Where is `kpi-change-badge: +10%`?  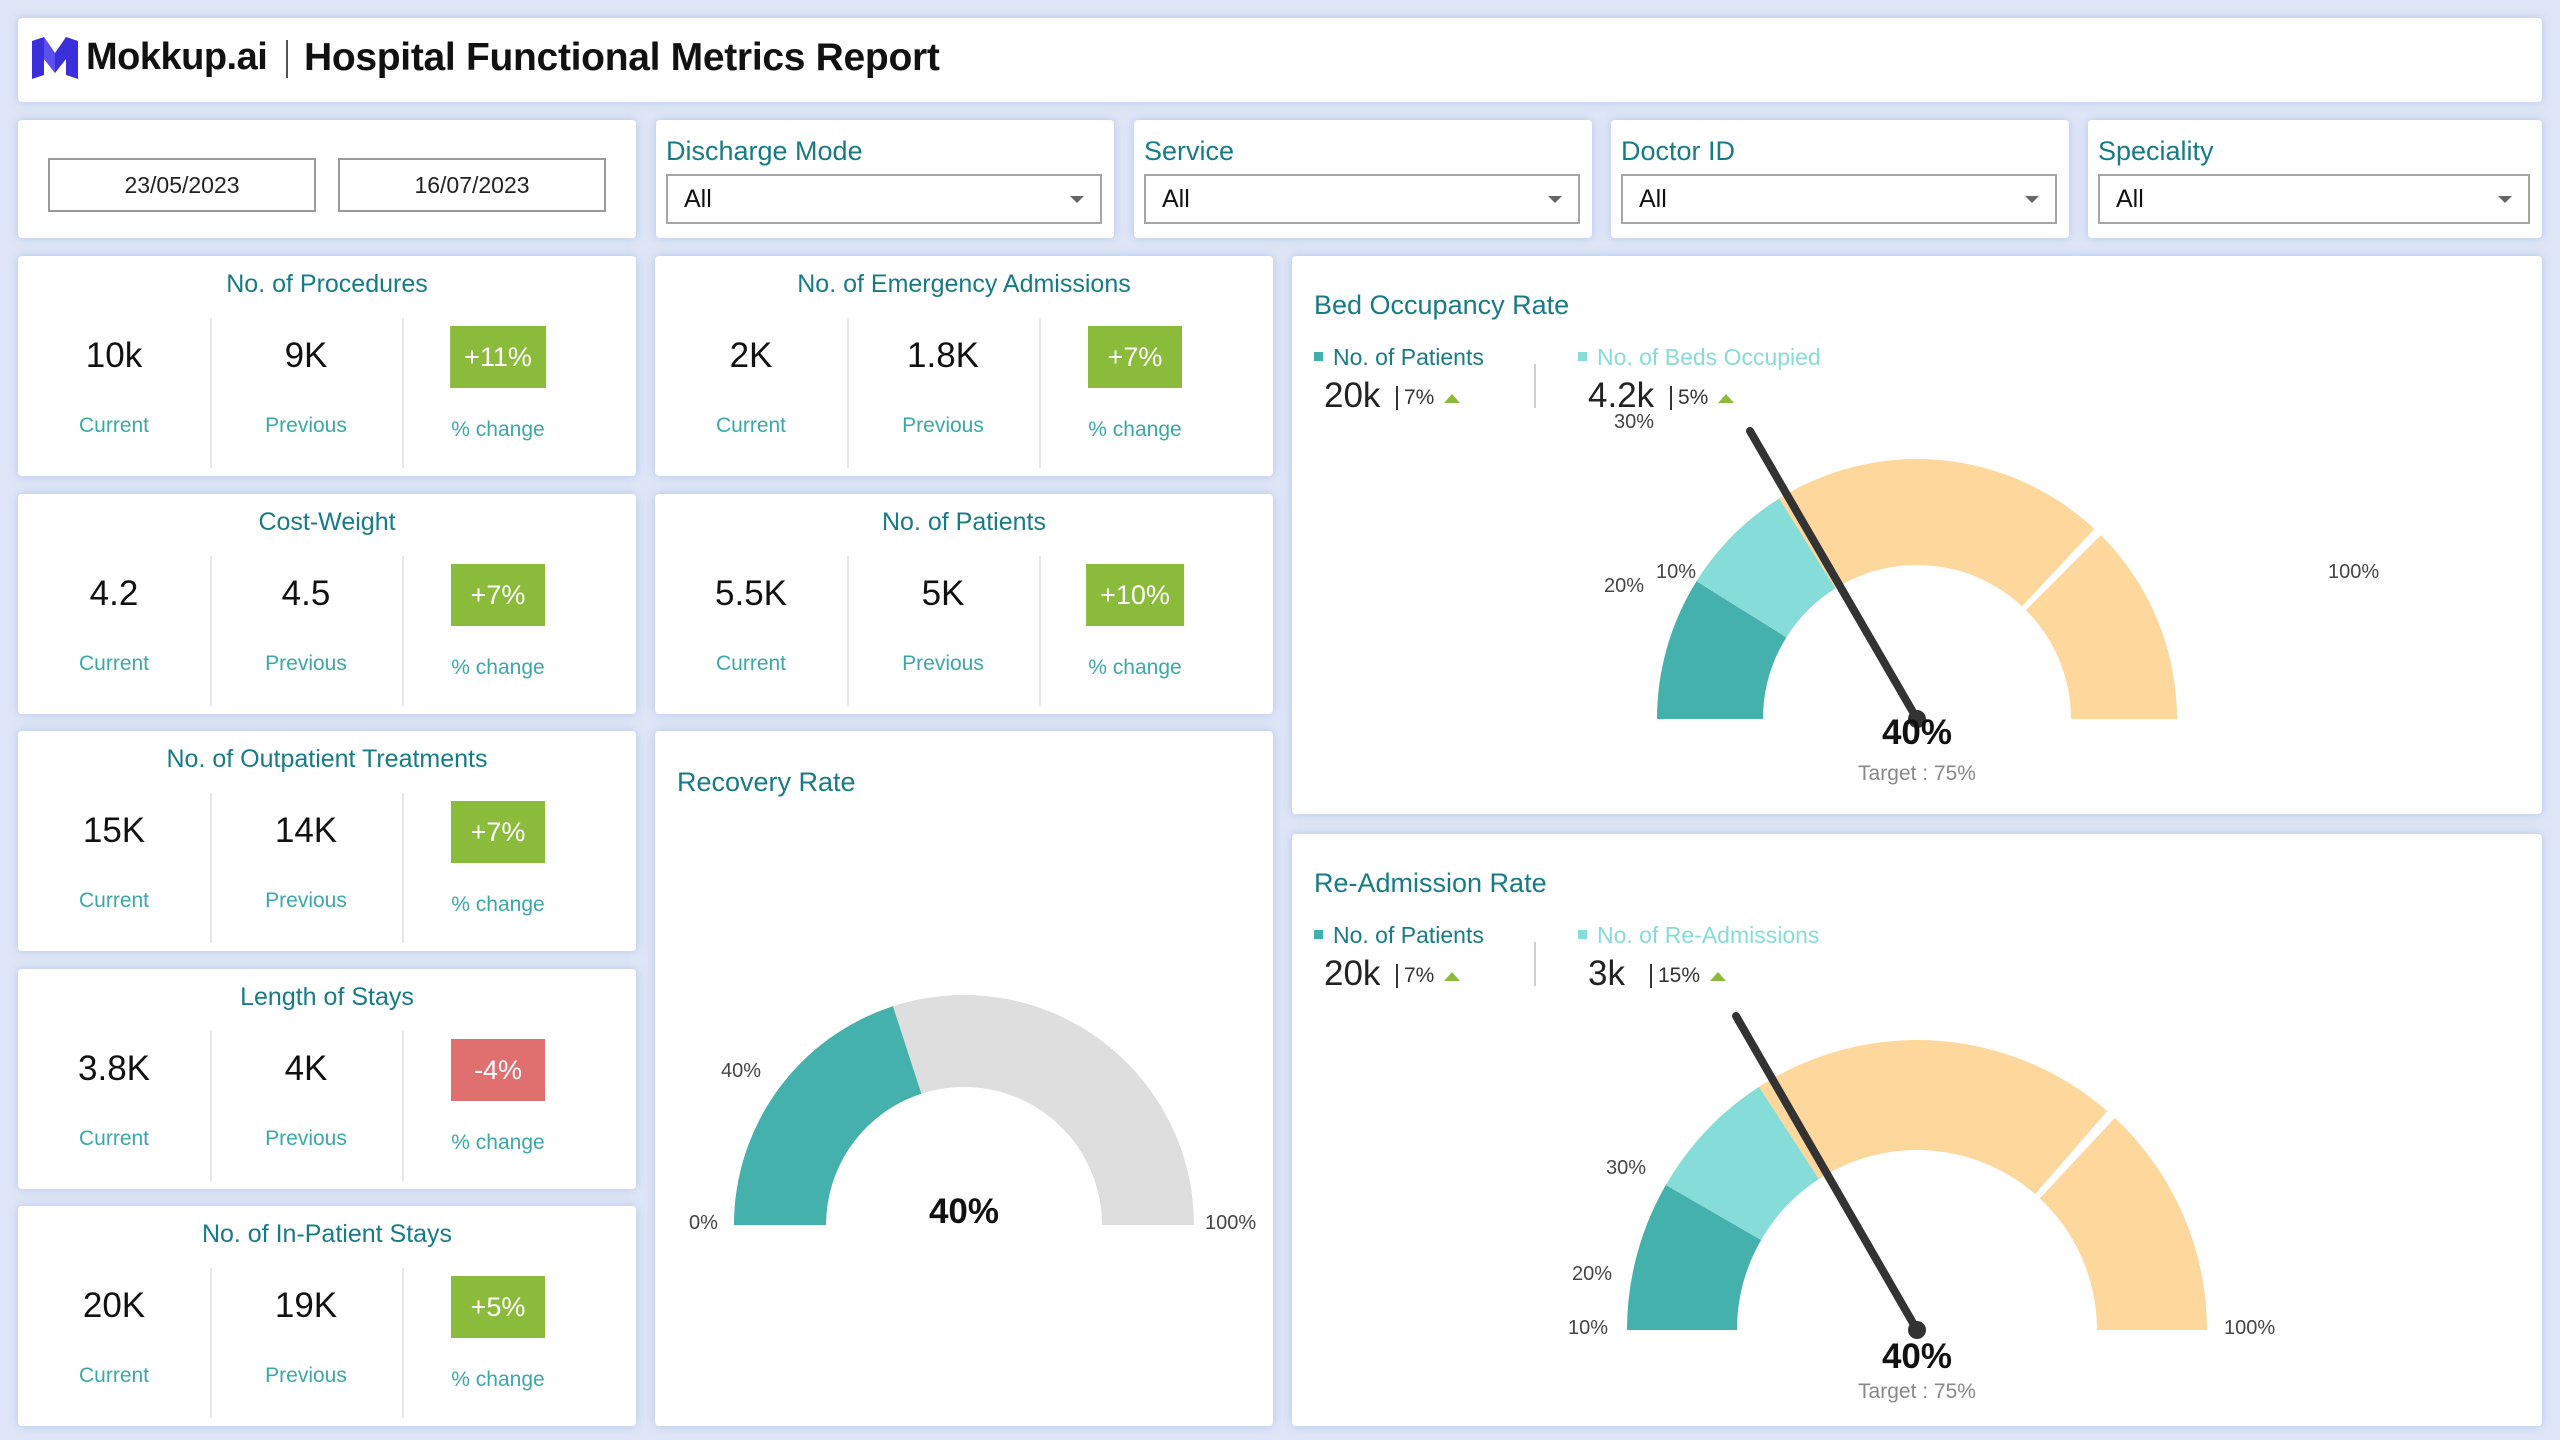
kpi-change-badge: +10% is located at coordinates (1135, 595).